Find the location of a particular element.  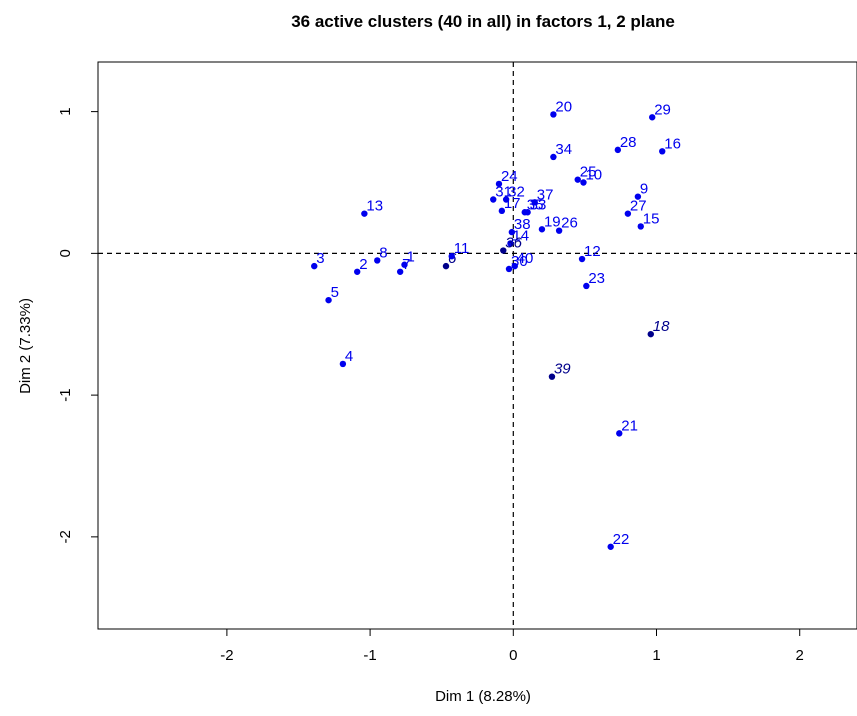

point-cluster-10: 10 is located at coordinates (591, 176).